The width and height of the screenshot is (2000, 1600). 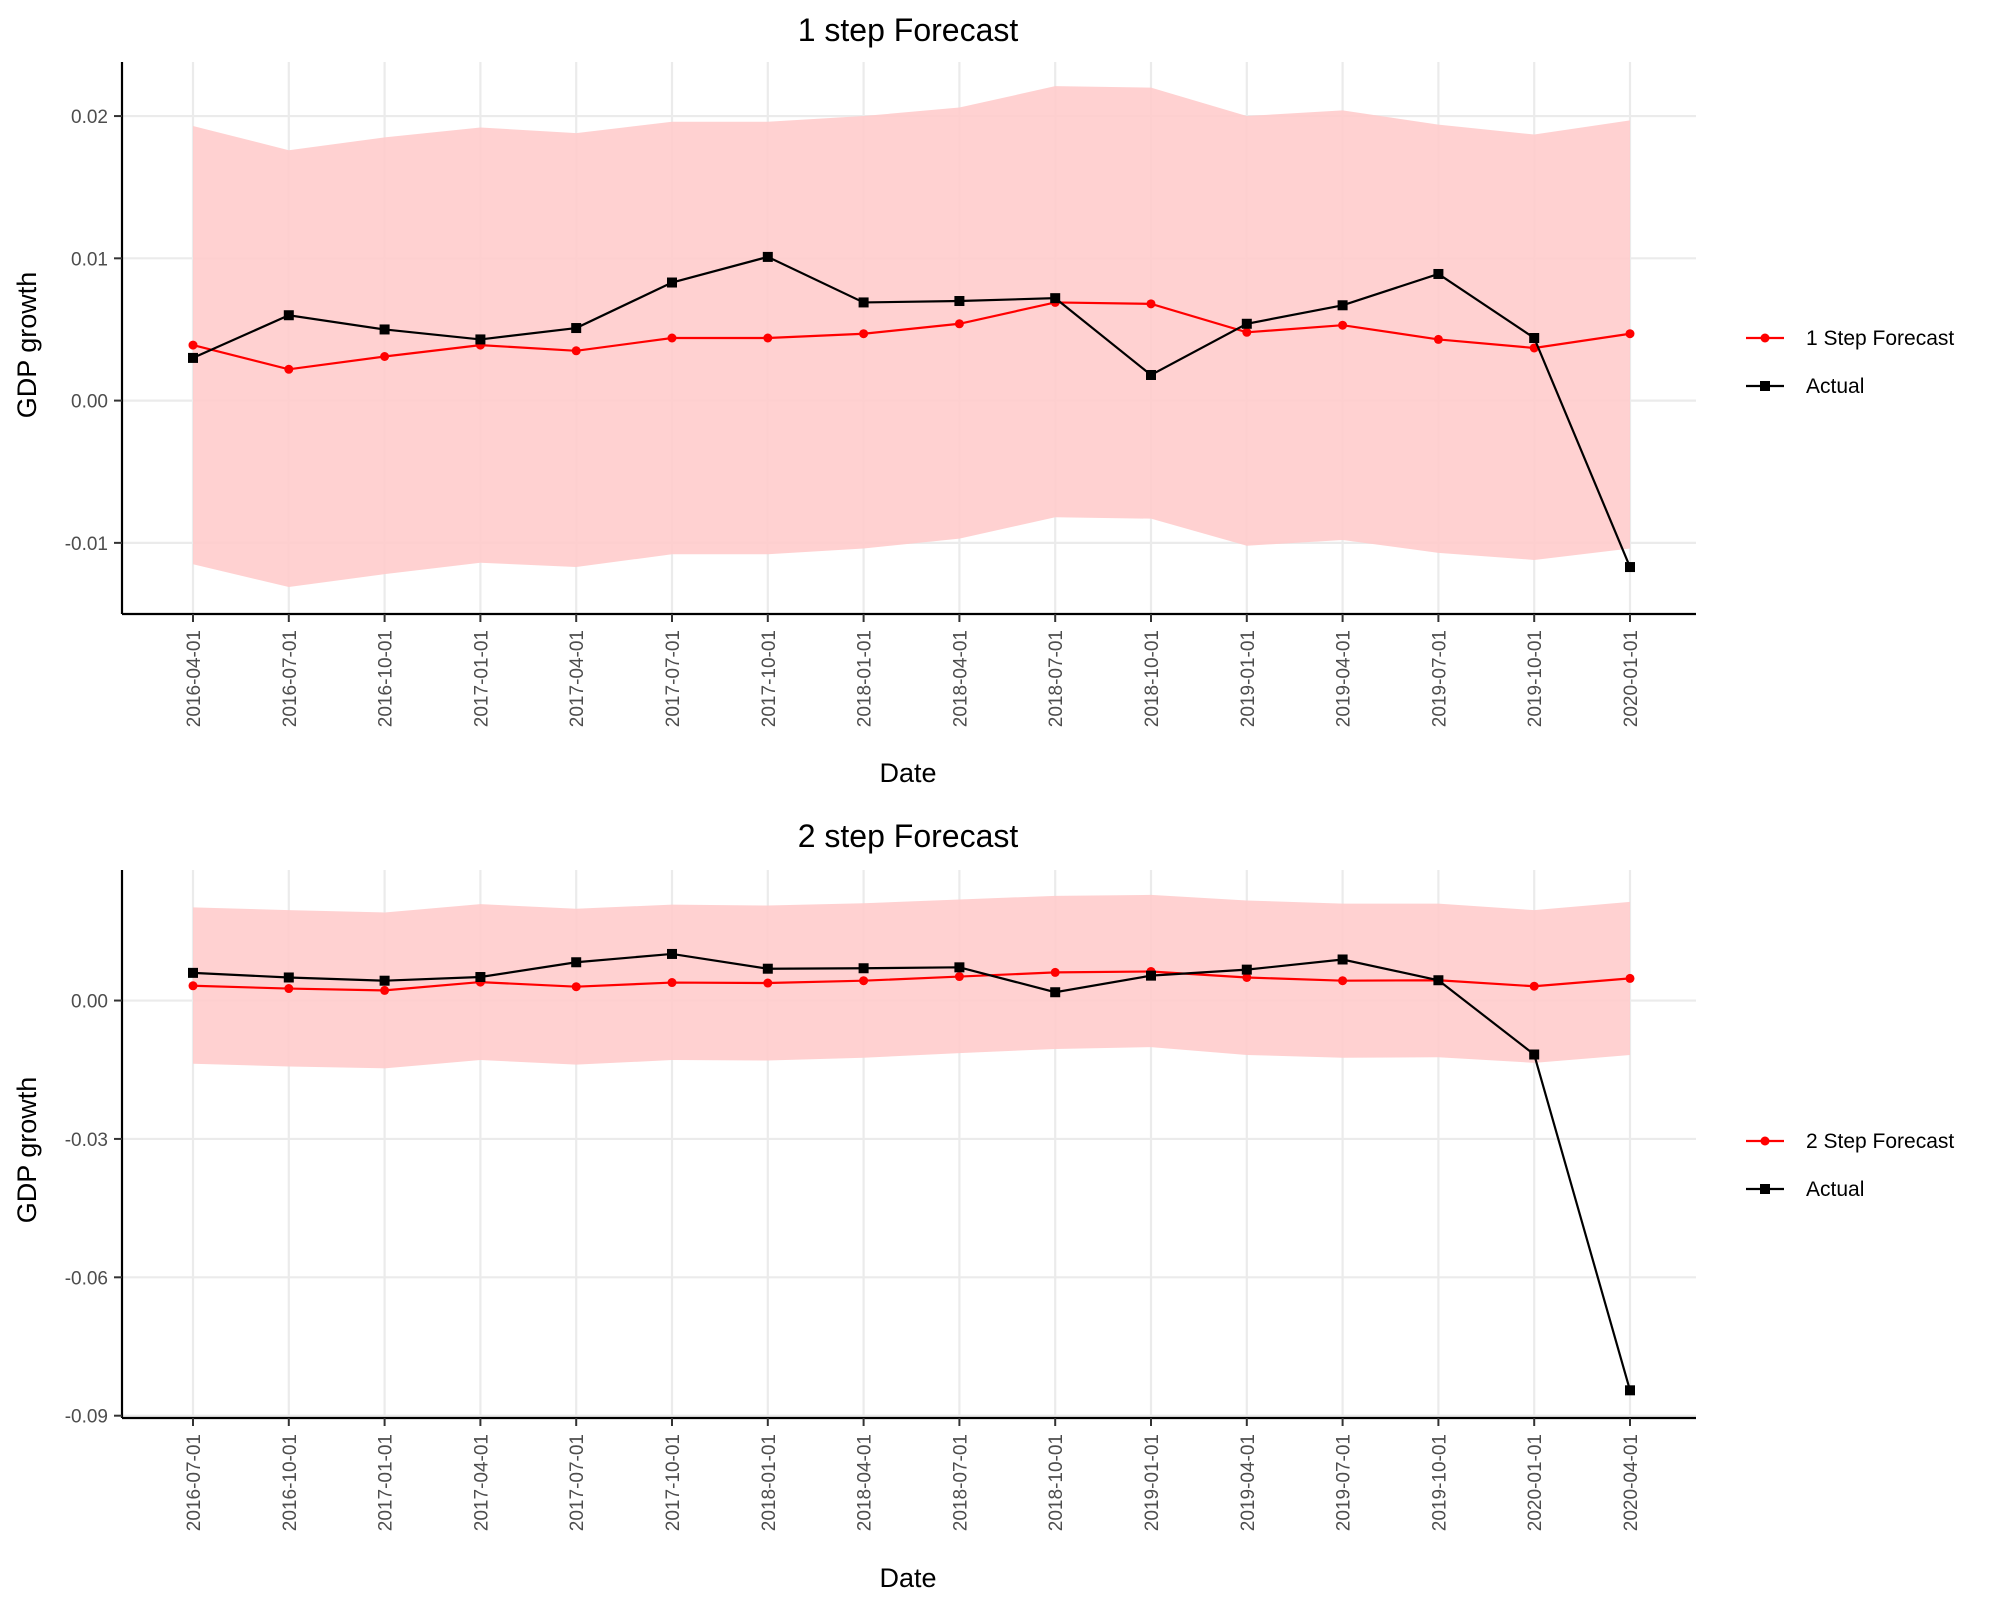 I want to click on legend-label: 2 Step Forecast, so click(x=1880, y=1141).